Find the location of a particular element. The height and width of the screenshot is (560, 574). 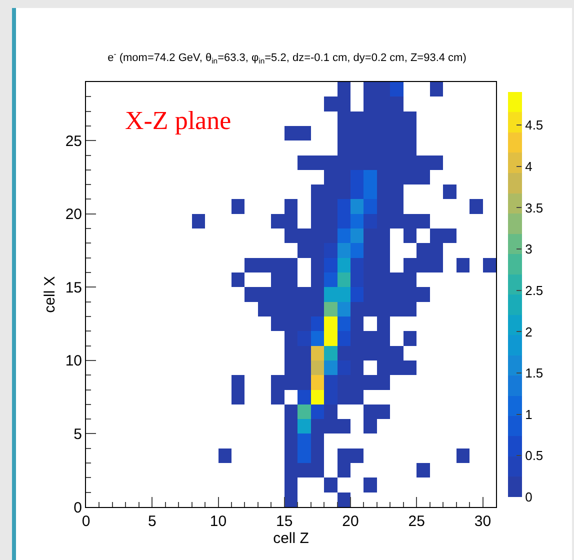

y-tick-label: 20 is located at coordinates (73, 215).